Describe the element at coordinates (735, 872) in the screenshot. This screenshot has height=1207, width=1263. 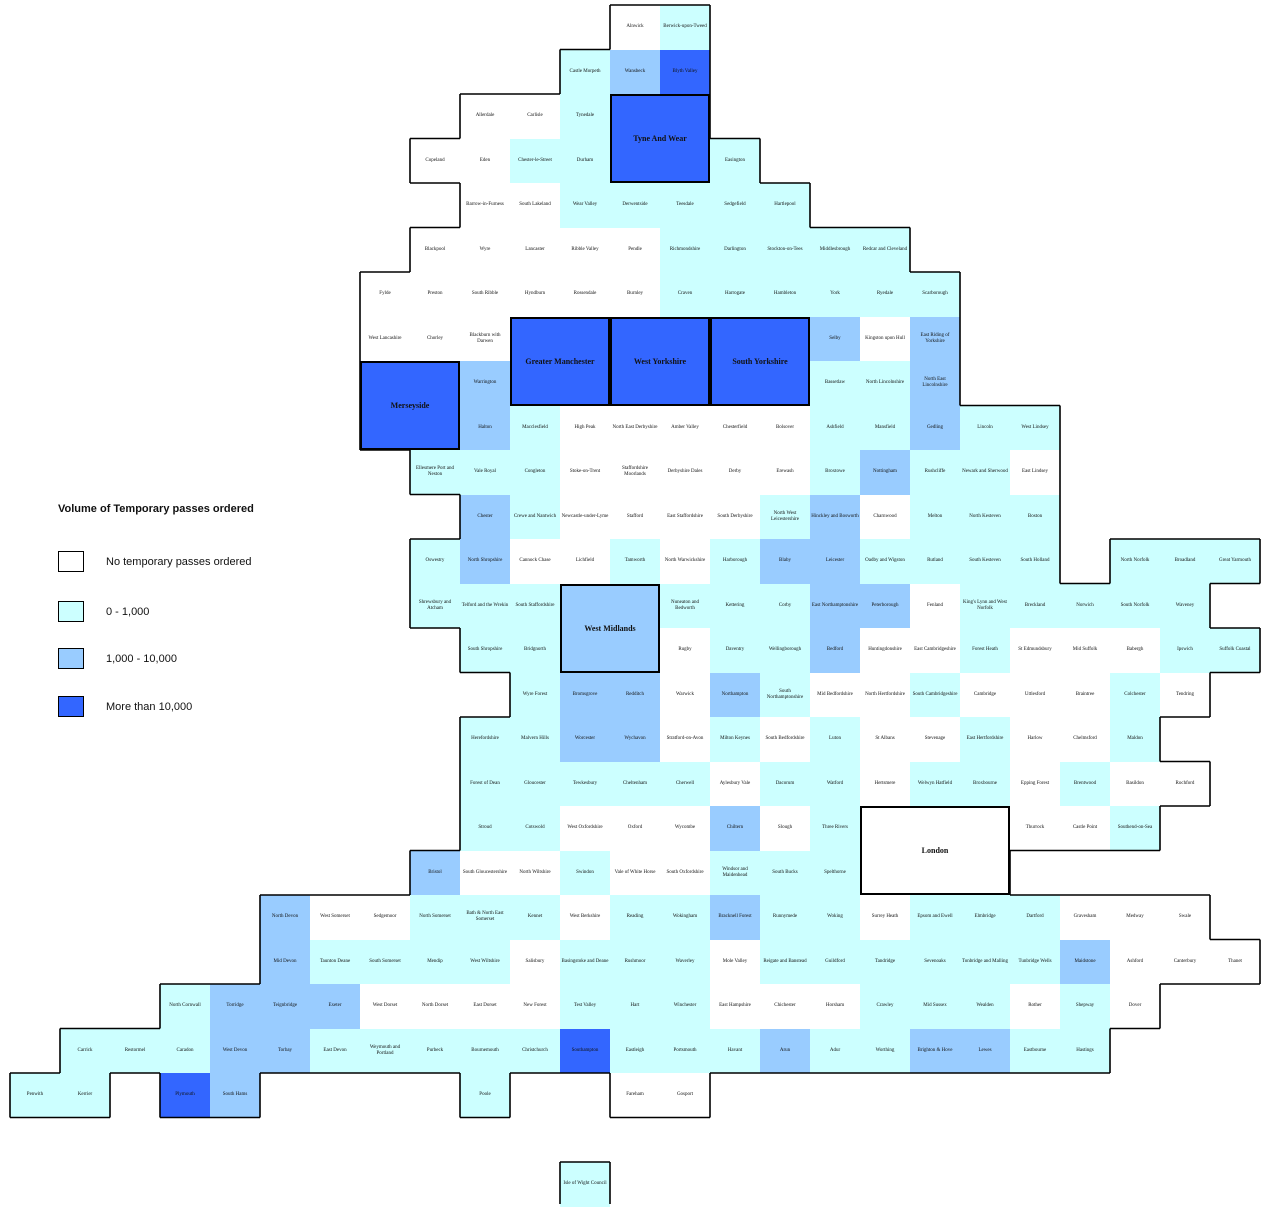
I see `district-cell: Windsor and Maidenhead` at that location.